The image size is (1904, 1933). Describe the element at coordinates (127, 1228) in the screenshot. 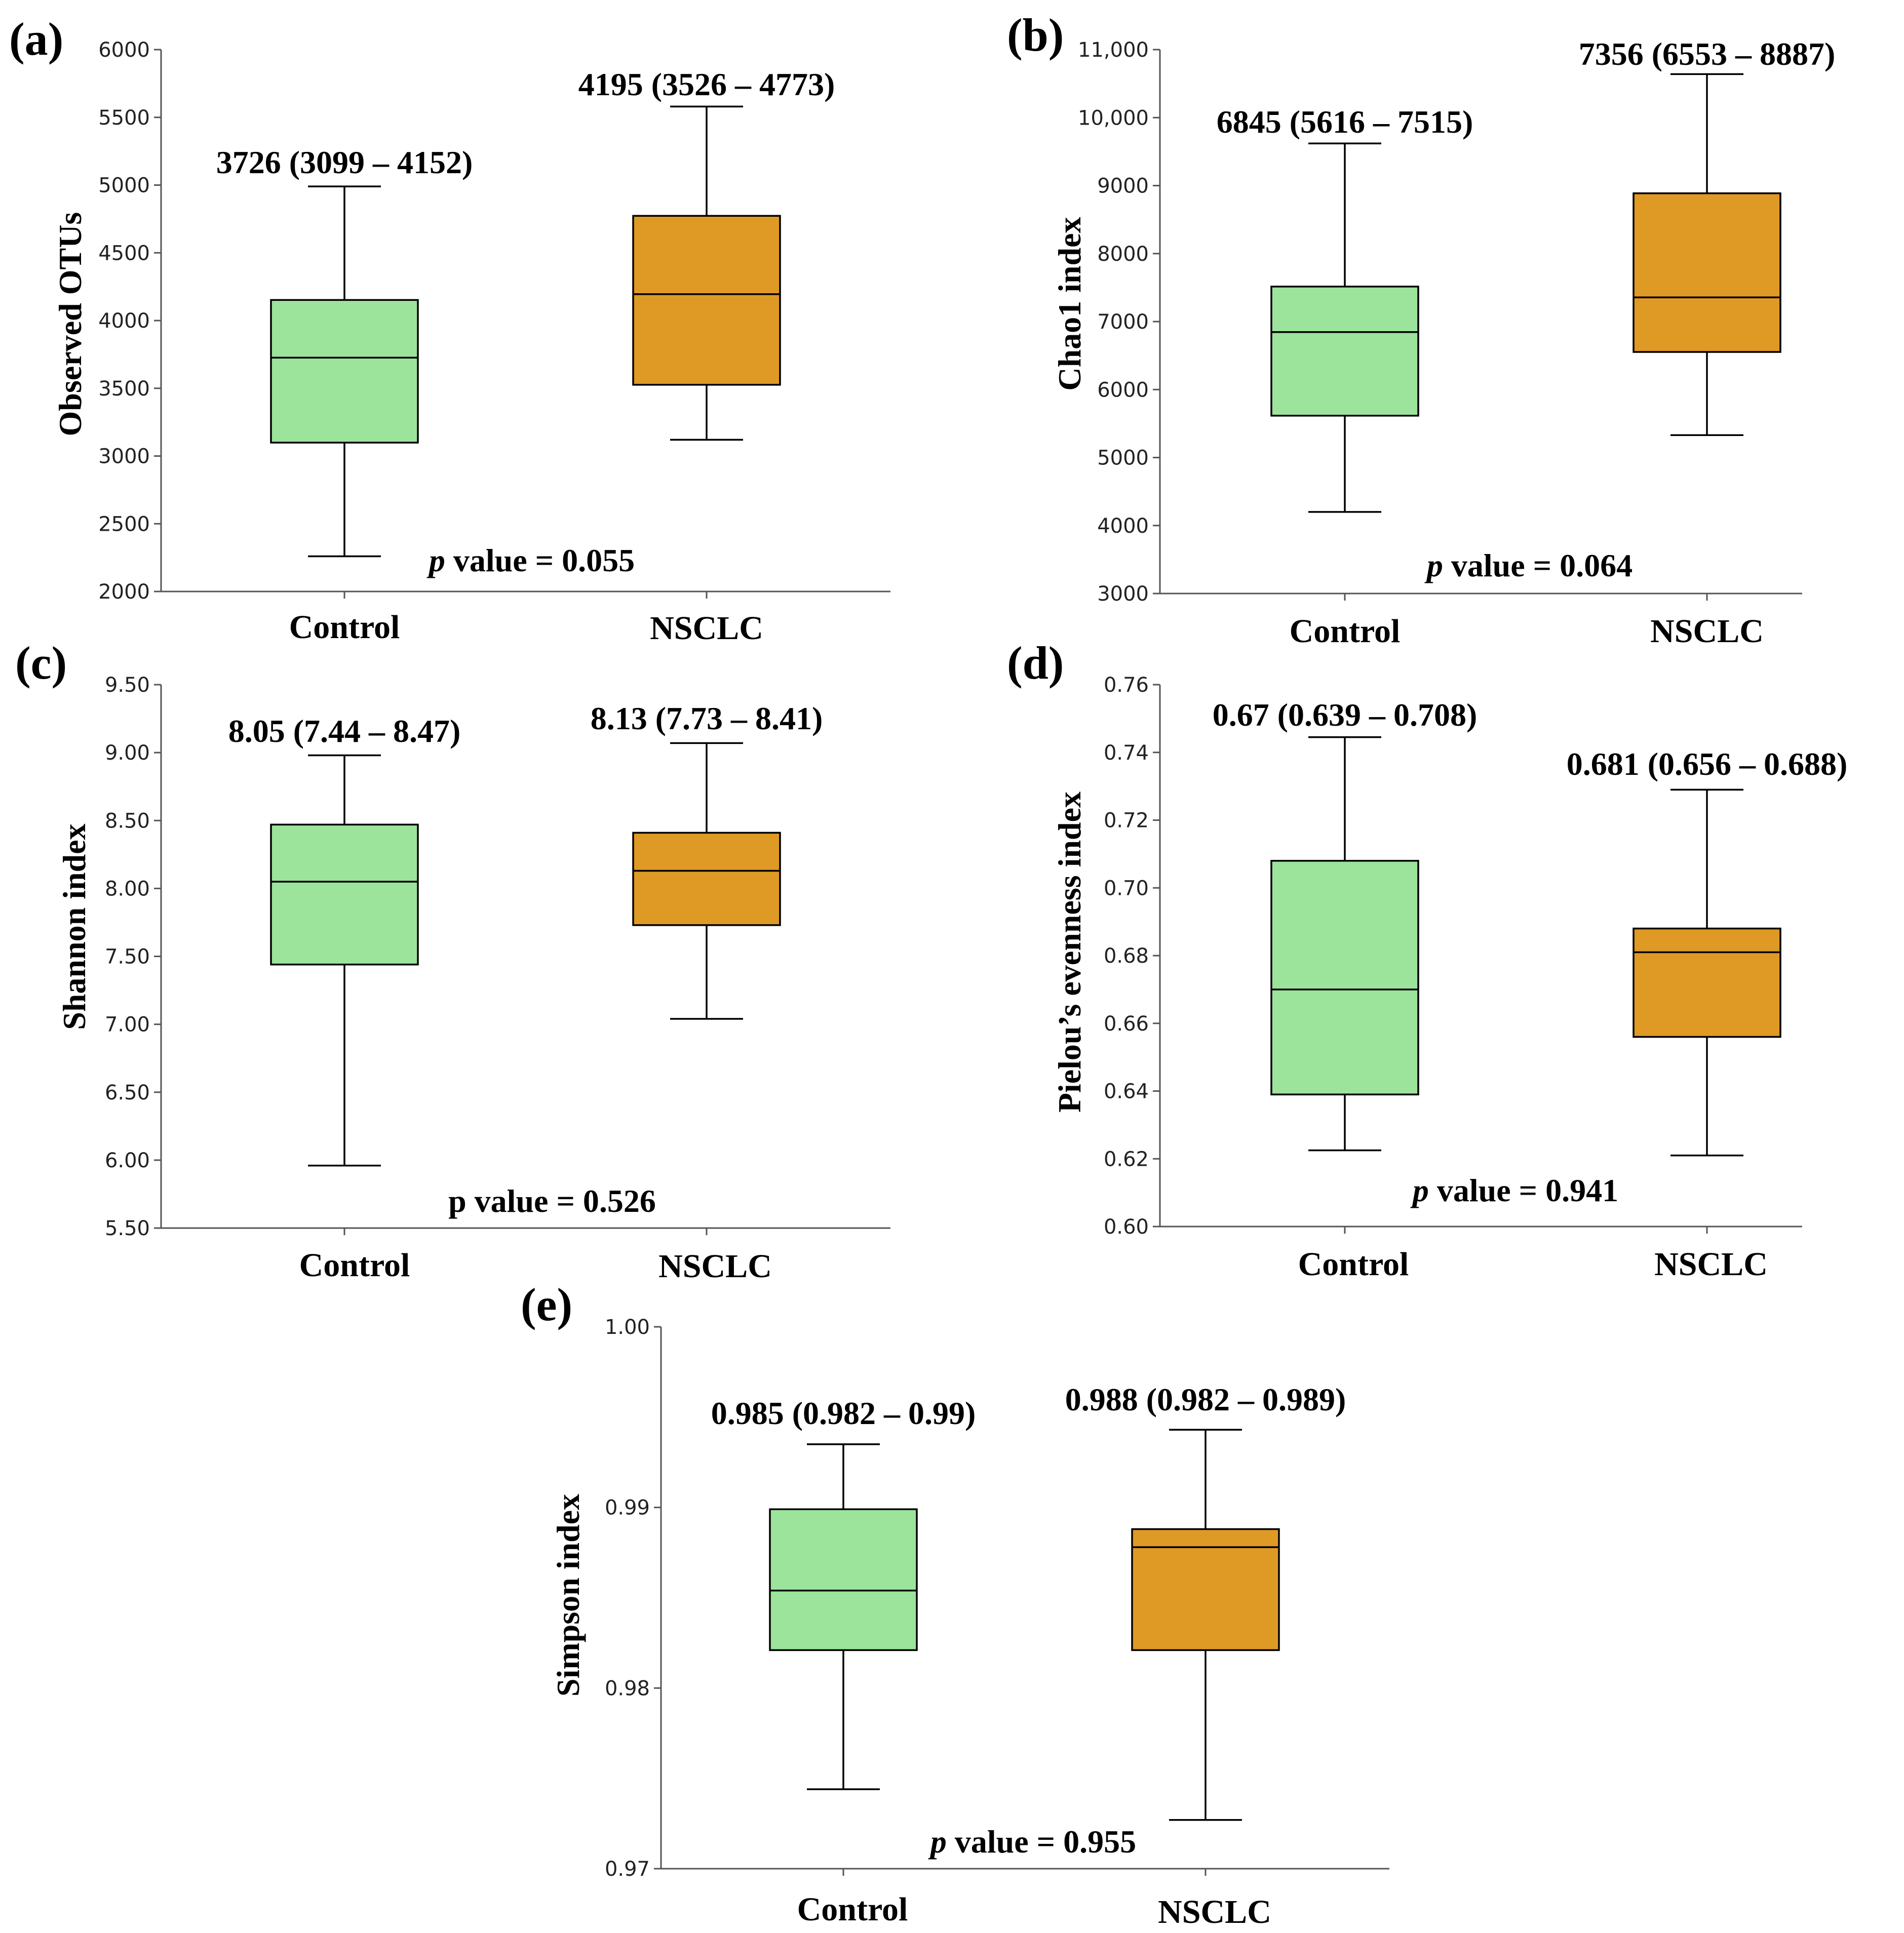

I see `y-tick-label: 5.50` at that location.